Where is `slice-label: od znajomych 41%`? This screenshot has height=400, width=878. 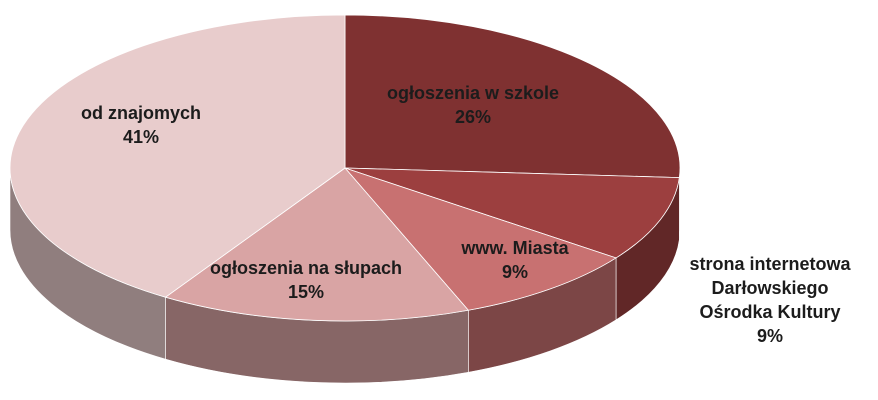
slice-label: od znajomych 41% is located at coordinates (141, 125).